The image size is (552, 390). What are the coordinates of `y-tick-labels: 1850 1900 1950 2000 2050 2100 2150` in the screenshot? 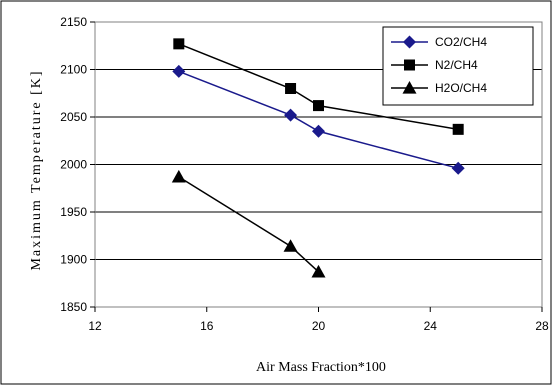 It's located at (77, 164).